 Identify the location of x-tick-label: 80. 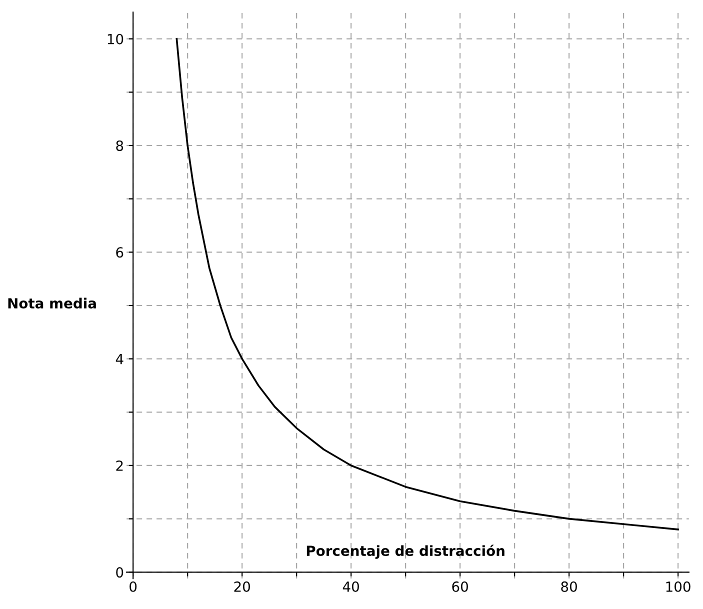
(569, 586).